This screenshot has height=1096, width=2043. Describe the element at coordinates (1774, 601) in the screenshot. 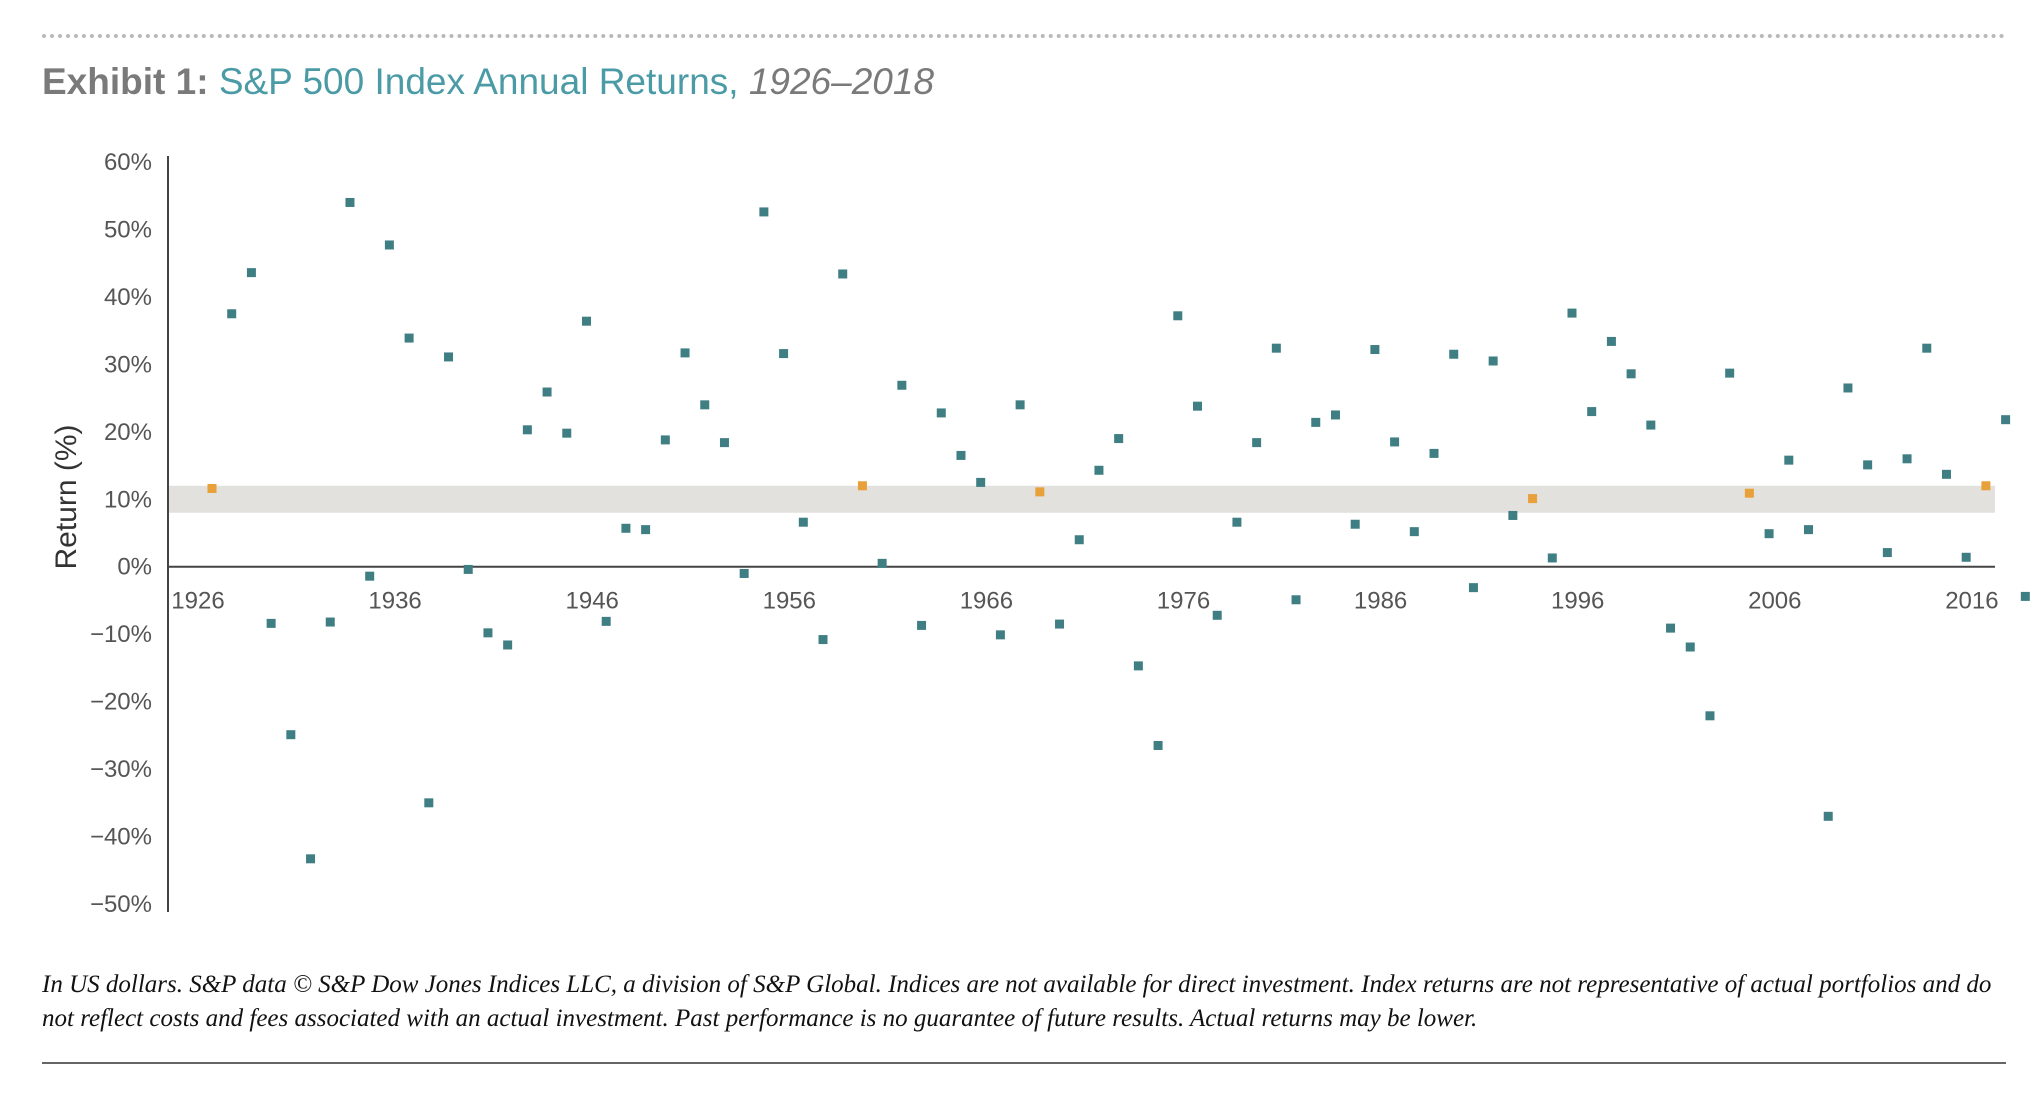

I see `x-tick-label: 2006` at that location.